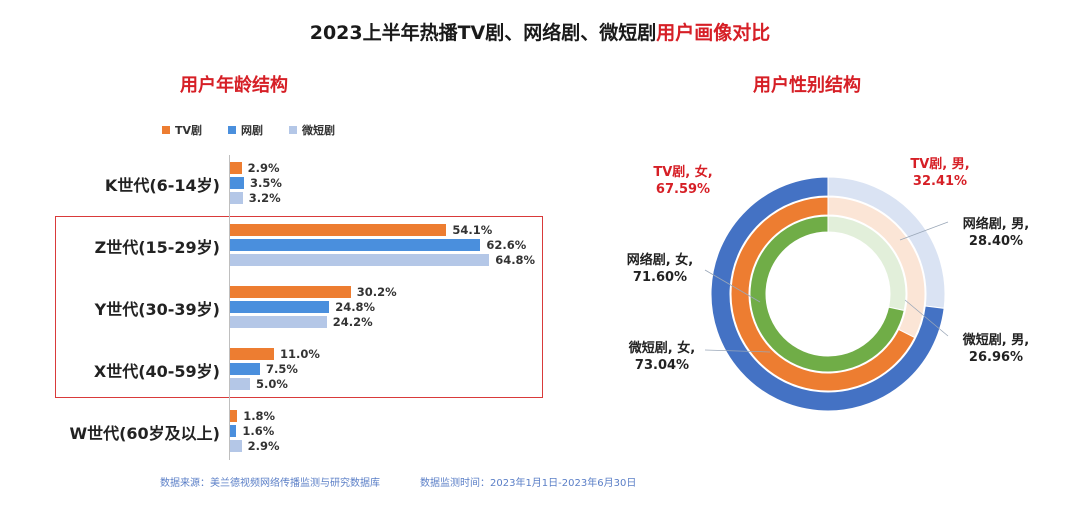  What do you see at coordinates (355, 307) in the screenshot?
I see `bar-value-label: 24.8%` at bounding box center [355, 307].